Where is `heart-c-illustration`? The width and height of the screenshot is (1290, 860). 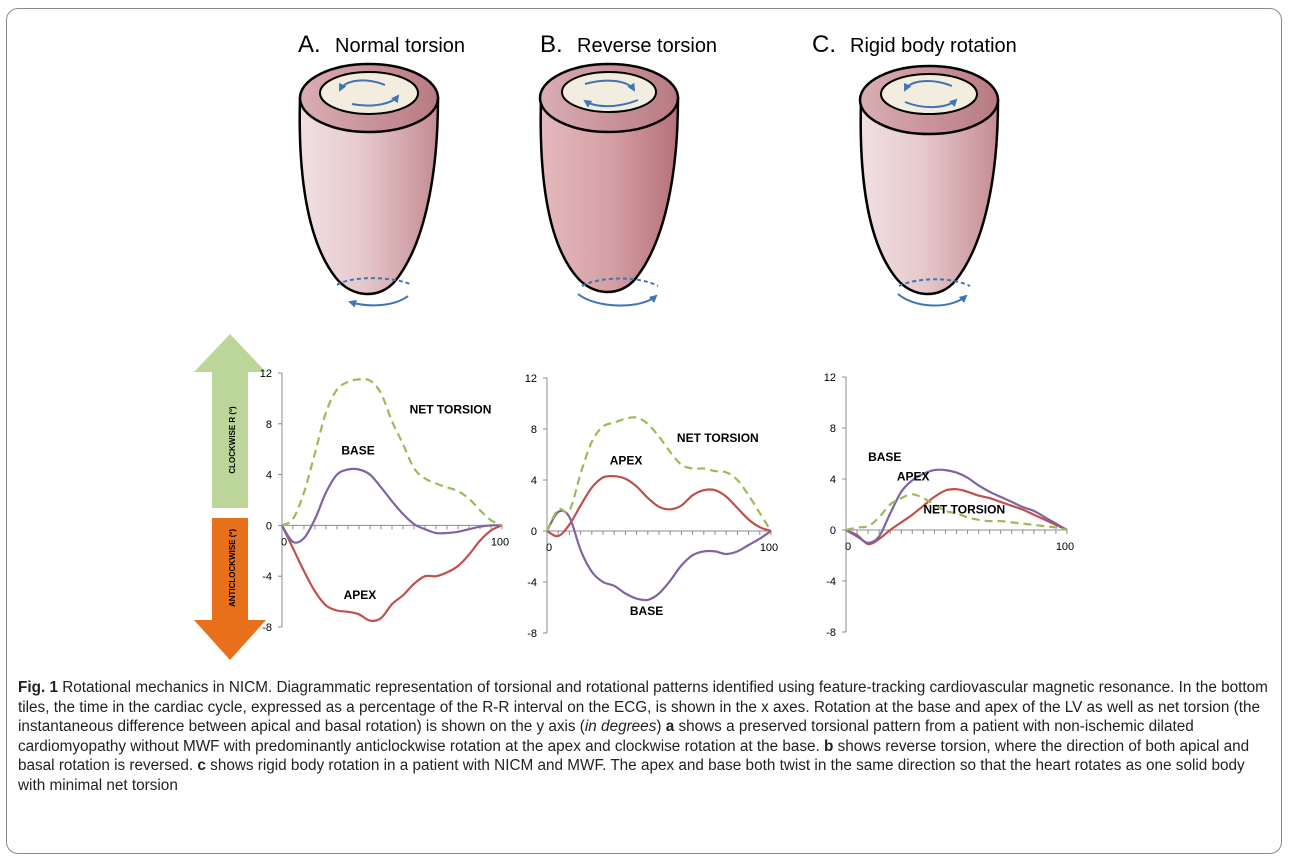 heart-c-illustration is located at coordinates (929, 185).